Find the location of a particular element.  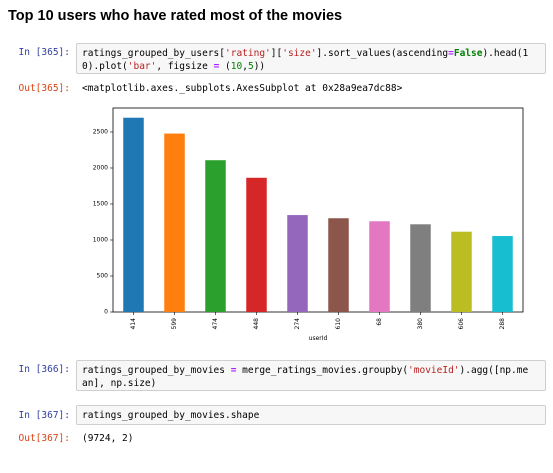

code-line: 0).plot('bar', figsize = (10,5)) is located at coordinates (174, 66).